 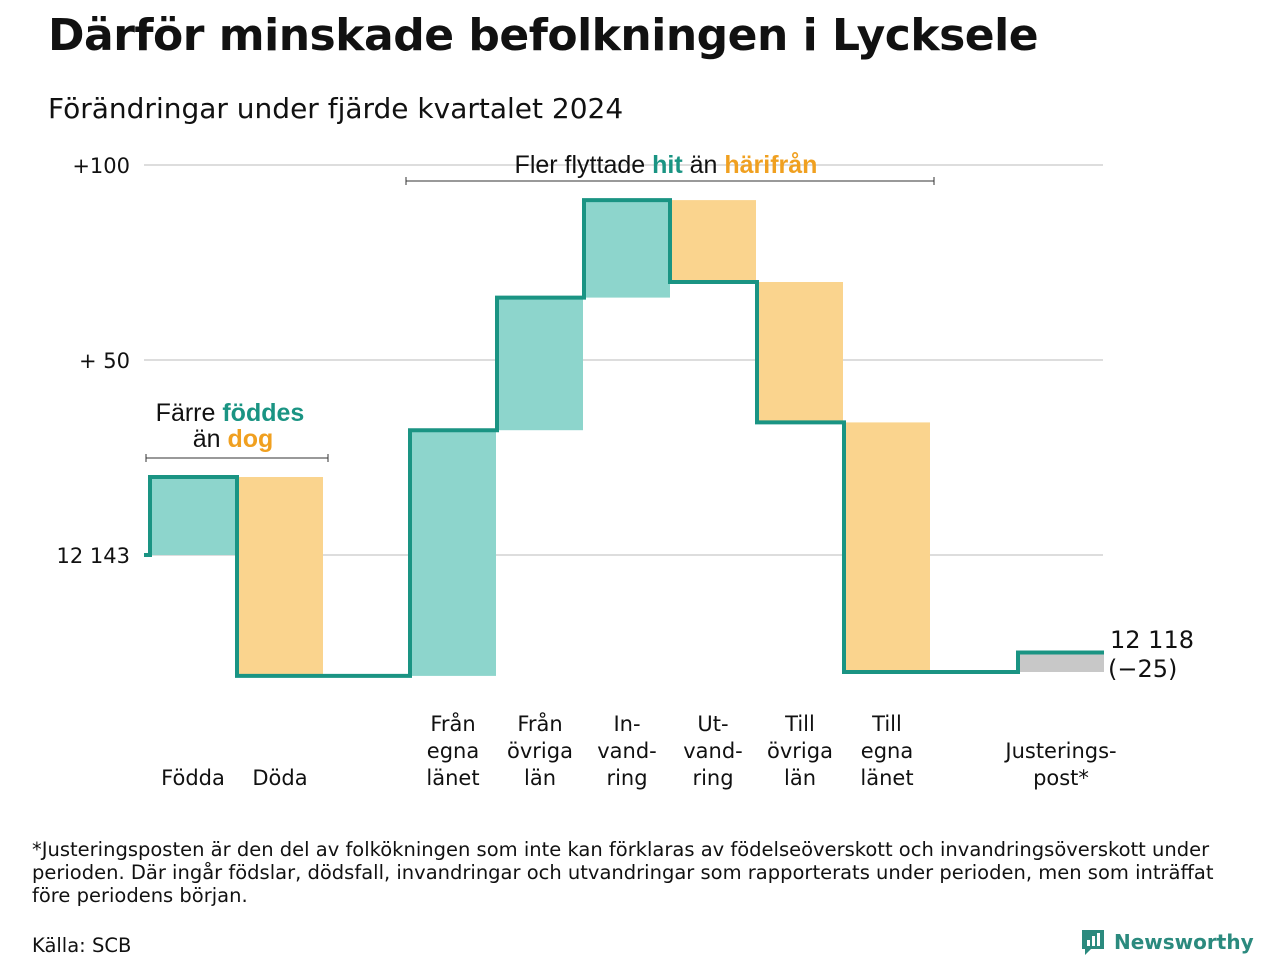 What do you see at coordinates (193, 778) in the screenshot?
I see `category-label-0: Födda` at bounding box center [193, 778].